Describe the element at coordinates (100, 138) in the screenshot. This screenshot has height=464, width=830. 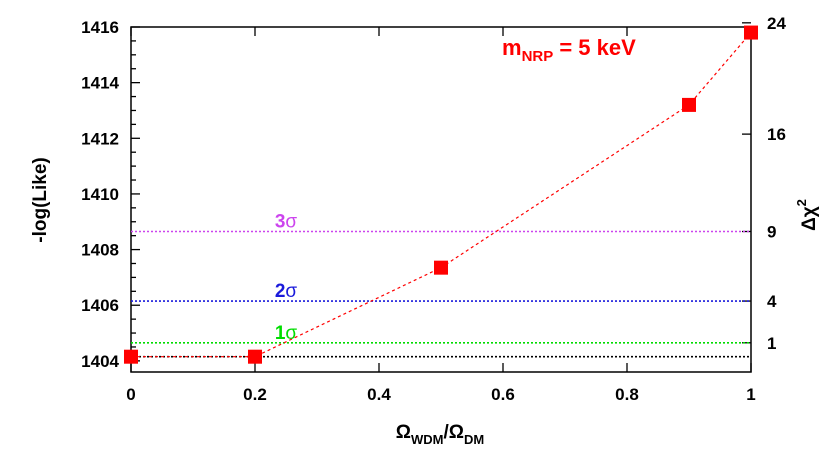
I see `y-tick-label: 1412` at that location.